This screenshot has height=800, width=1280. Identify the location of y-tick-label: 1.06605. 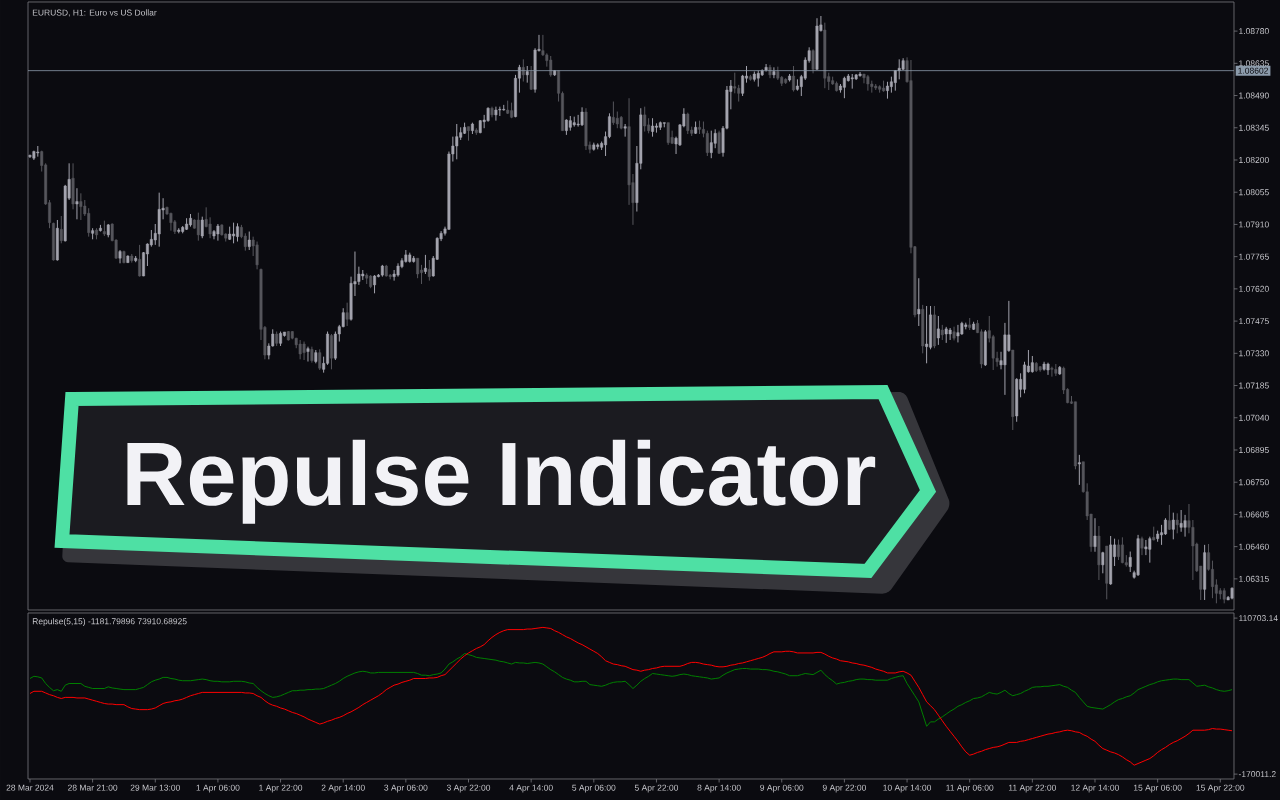
(1254, 514).